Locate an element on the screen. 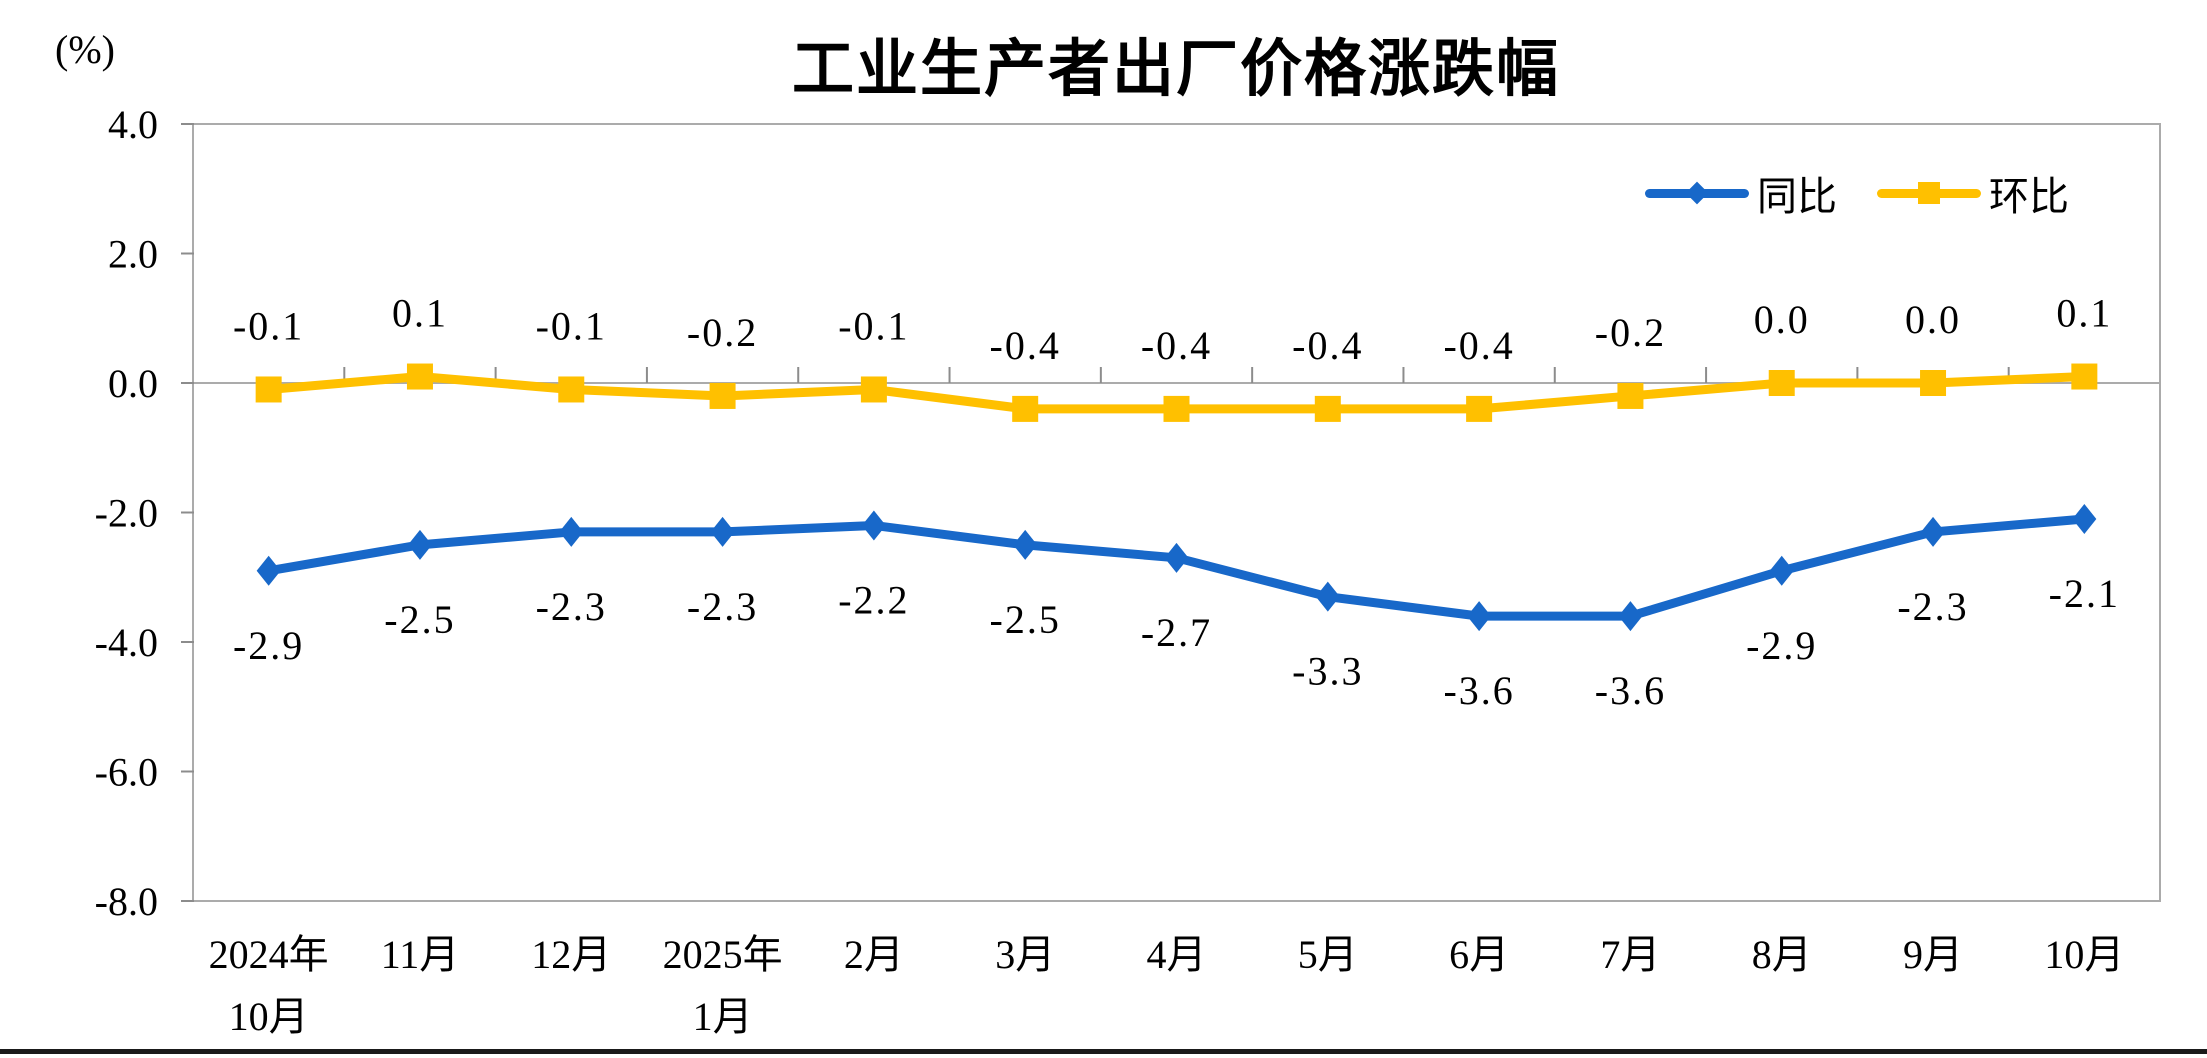  y-tick-label: -2.0 is located at coordinates (126, 513).